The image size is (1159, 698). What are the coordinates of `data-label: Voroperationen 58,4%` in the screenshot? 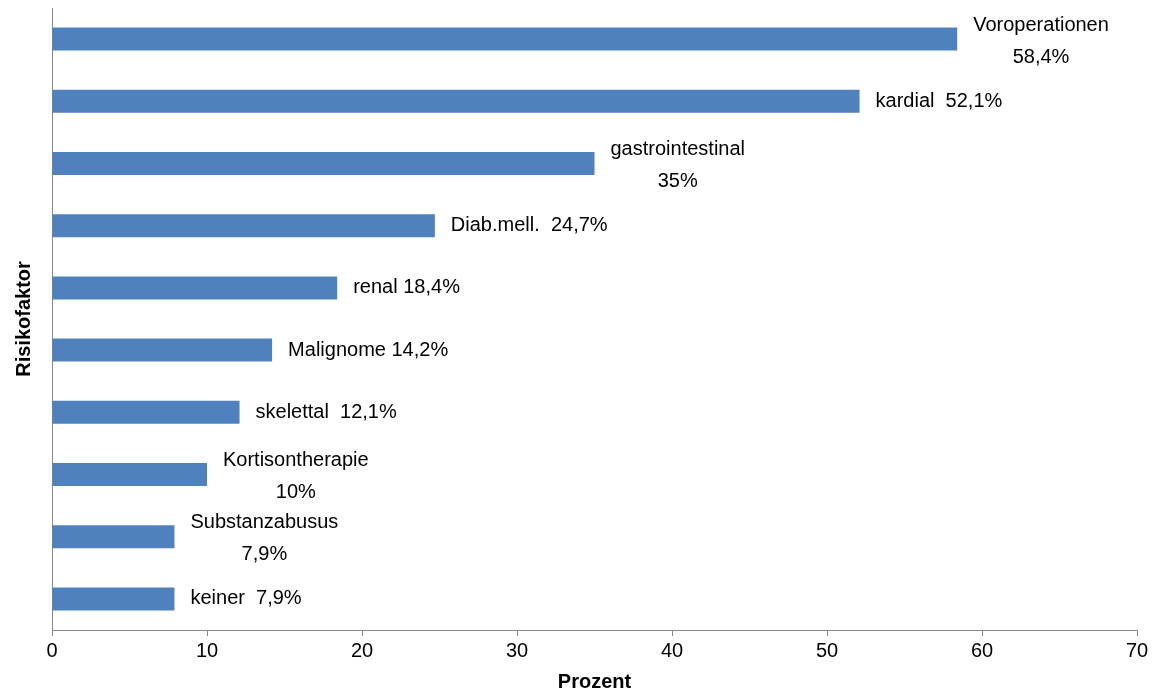 It's located at (1041, 39).